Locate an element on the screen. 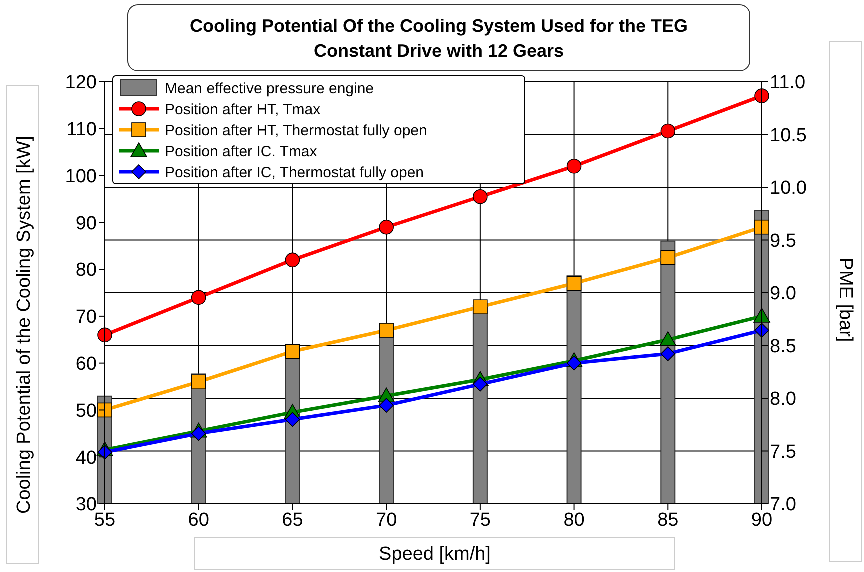  x-axis-title: Speed [km/h] is located at coordinates (435, 554).